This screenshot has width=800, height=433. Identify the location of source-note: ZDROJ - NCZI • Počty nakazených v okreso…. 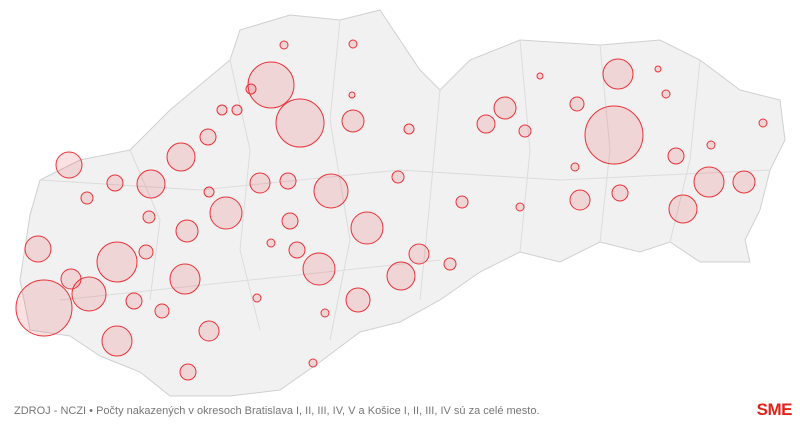
(277, 411).